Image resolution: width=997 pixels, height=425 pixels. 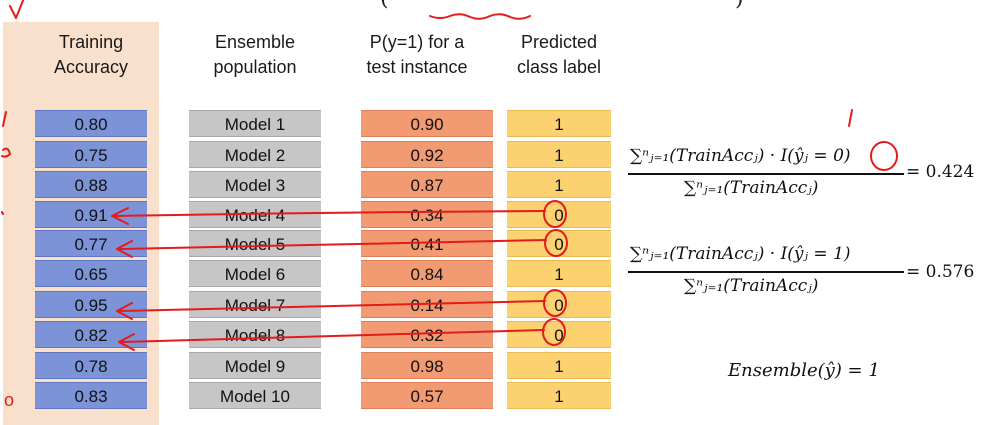 What do you see at coordinates (9, 400) in the screenshot?
I see `margin-mark-text: o` at bounding box center [9, 400].